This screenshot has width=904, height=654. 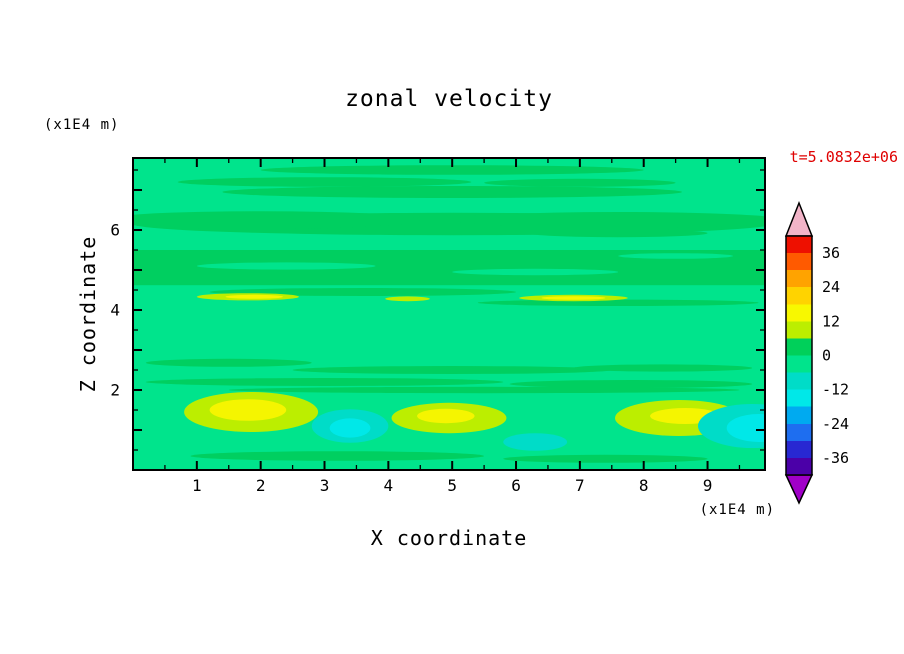 I want to click on x-tick-label: 2, so click(x=261, y=485).